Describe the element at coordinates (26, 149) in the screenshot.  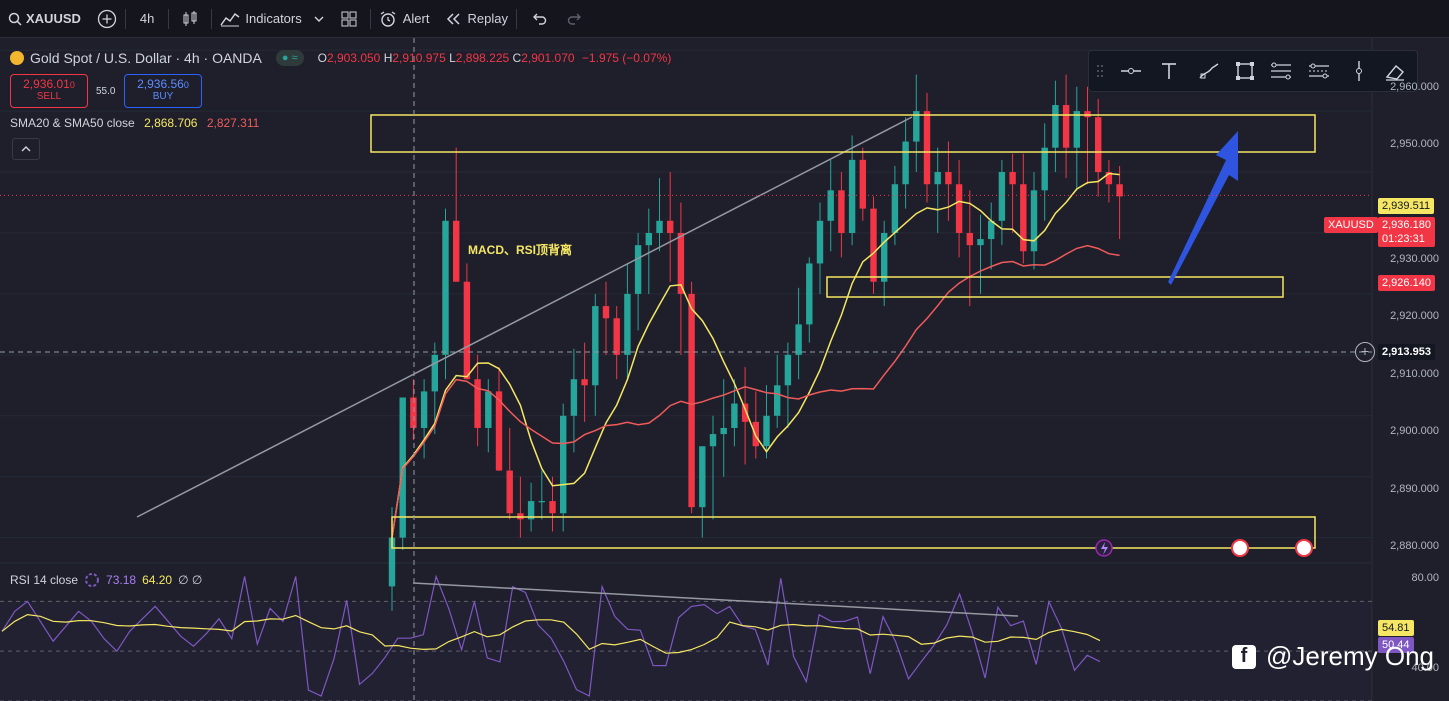
I see `collapse-legend-button` at that location.